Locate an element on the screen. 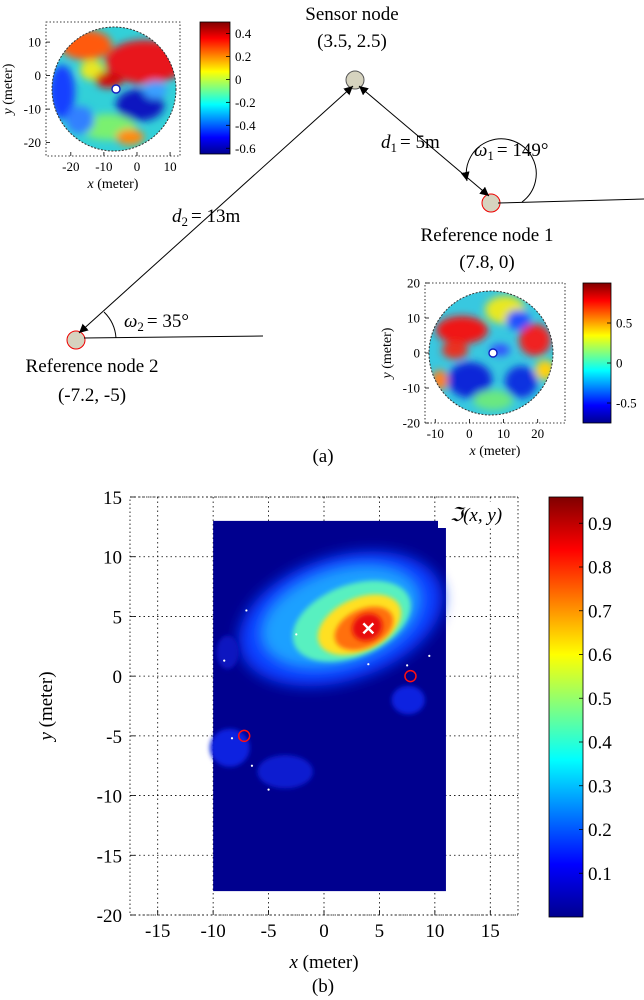 The height and width of the screenshot is (1000, 644). colorbar-tick-label: 0.8 is located at coordinates (600, 568).